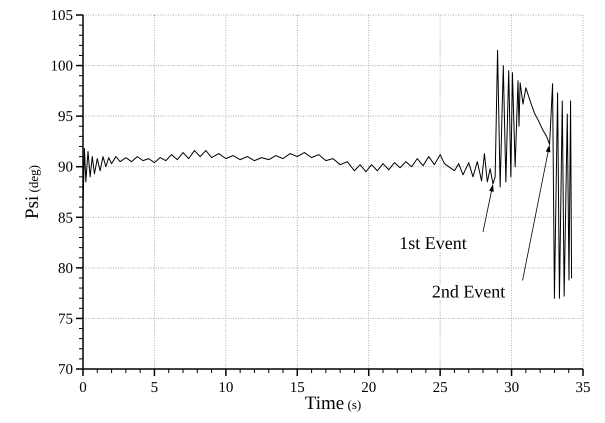 This screenshot has width=605, height=423. Describe the element at coordinates (226, 388) in the screenshot. I see `x-tick-label: 10` at that location.